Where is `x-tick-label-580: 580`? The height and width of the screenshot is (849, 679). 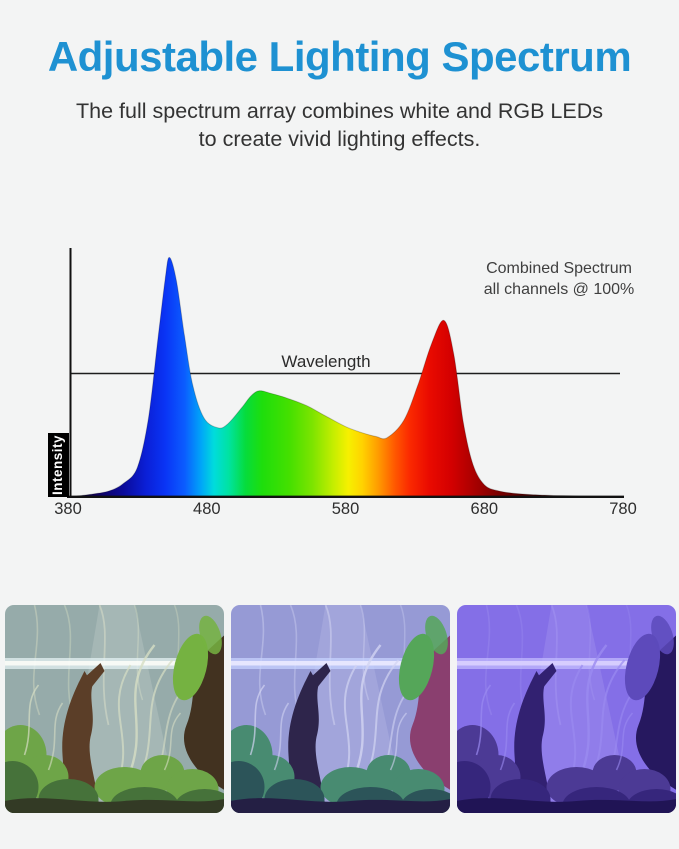 x-tick-label-580: 580 is located at coordinates (346, 509).